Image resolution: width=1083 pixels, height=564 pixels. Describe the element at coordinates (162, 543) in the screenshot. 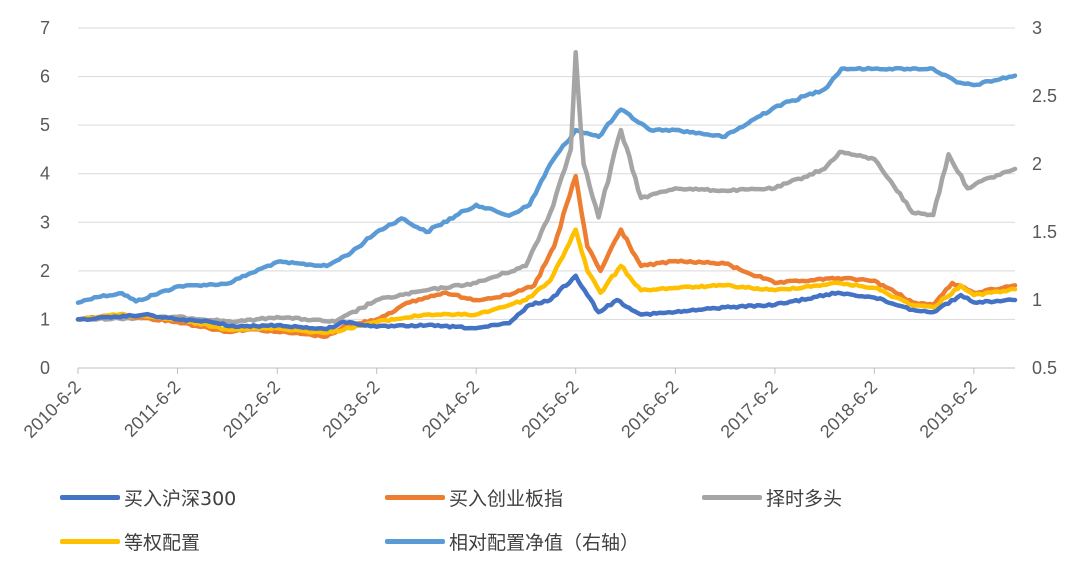

I see `legend-label: 等权配置` at that location.